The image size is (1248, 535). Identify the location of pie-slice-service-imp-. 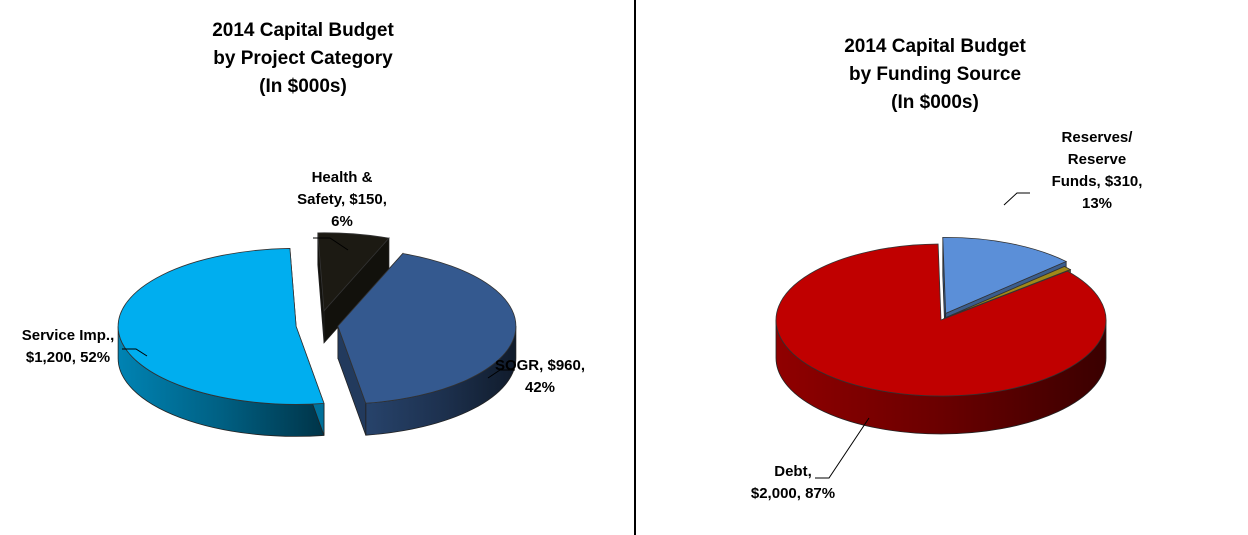
(221, 326).